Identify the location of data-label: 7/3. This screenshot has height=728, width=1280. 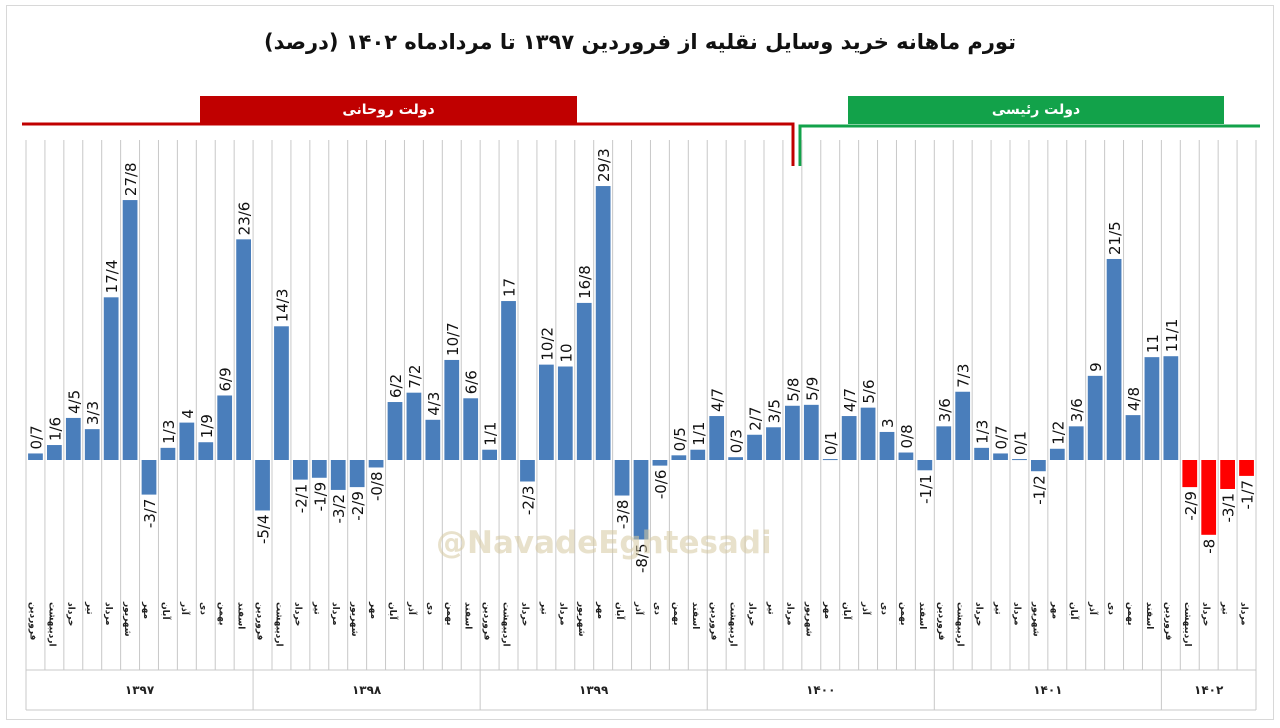
(964, 376).